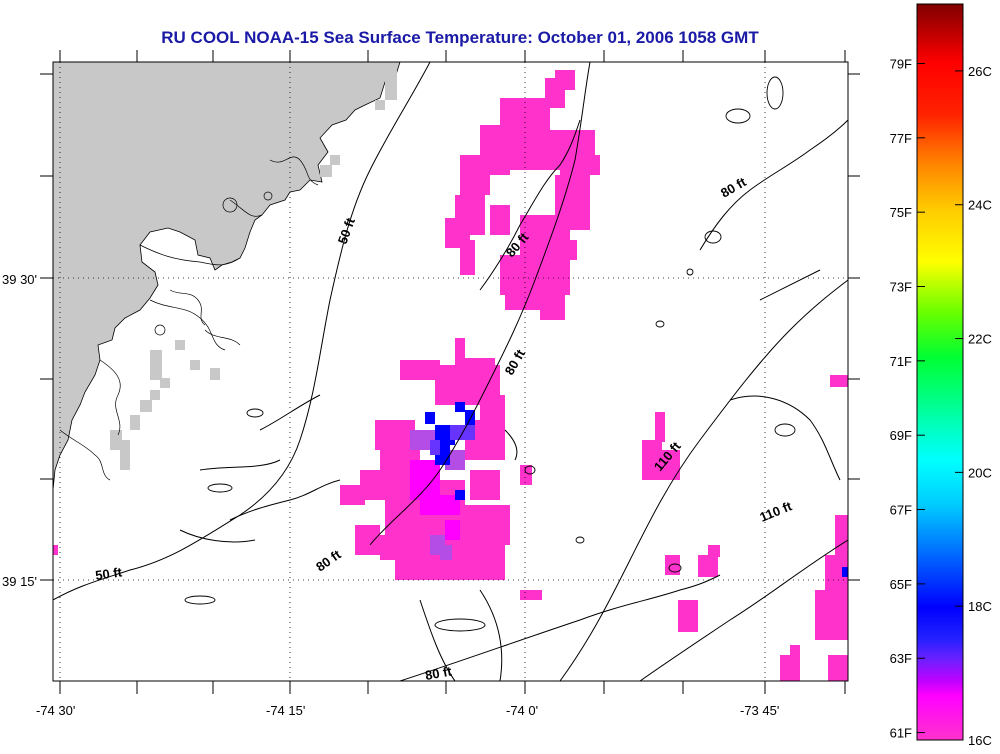 This screenshot has height=754, width=1000. Describe the element at coordinates (19, 279) in the screenshot. I see `lat-tick-label-39-30: 39 30'` at that location.